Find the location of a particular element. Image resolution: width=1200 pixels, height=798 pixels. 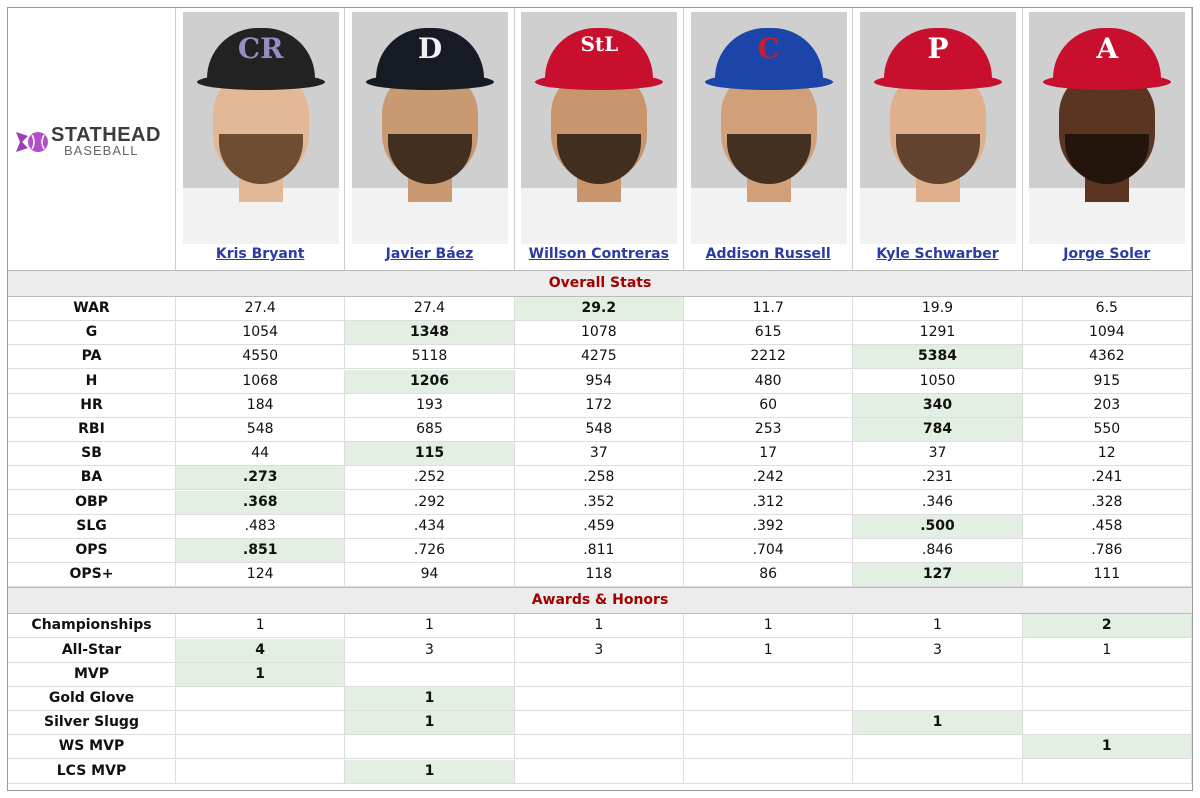

stat-cell: 1206 is located at coordinates (430, 381).